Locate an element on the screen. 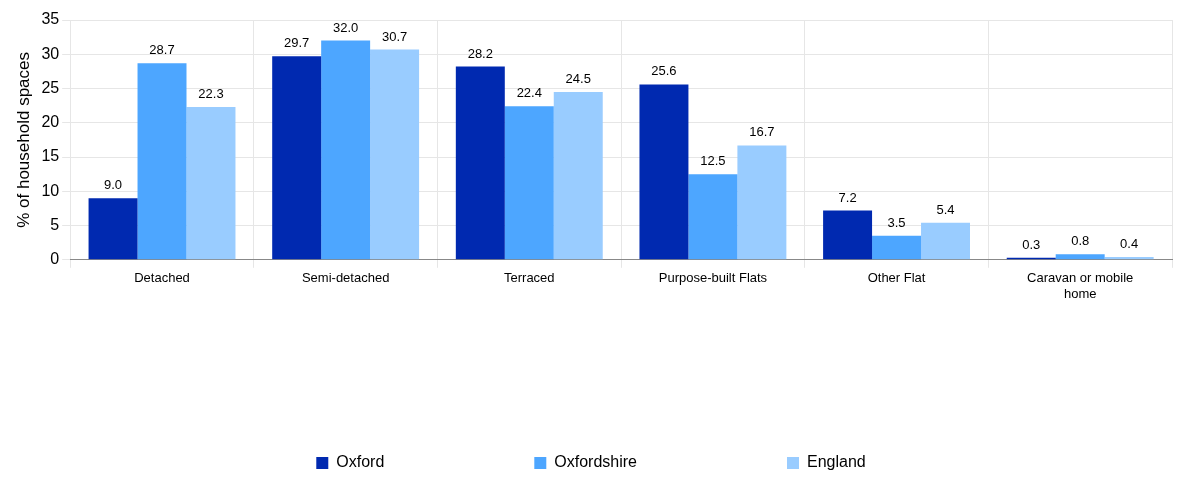 Image resolution: width=1182 pixels, height=486 pixels. y-tick-label: 10 is located at coordinates (50, 190).